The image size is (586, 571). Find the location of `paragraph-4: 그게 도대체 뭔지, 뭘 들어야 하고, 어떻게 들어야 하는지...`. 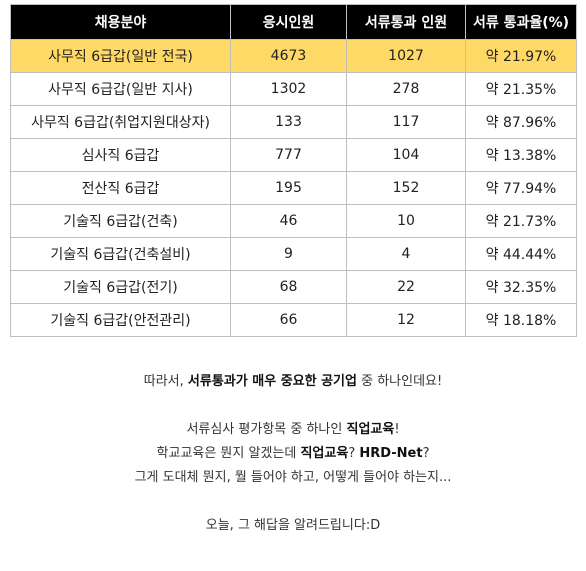

paragraph-4: 그게 도대체 뭔지, 뭘 들어야 하고, 어떻게 들어야 하는지... is located at coordinates (293, 477).